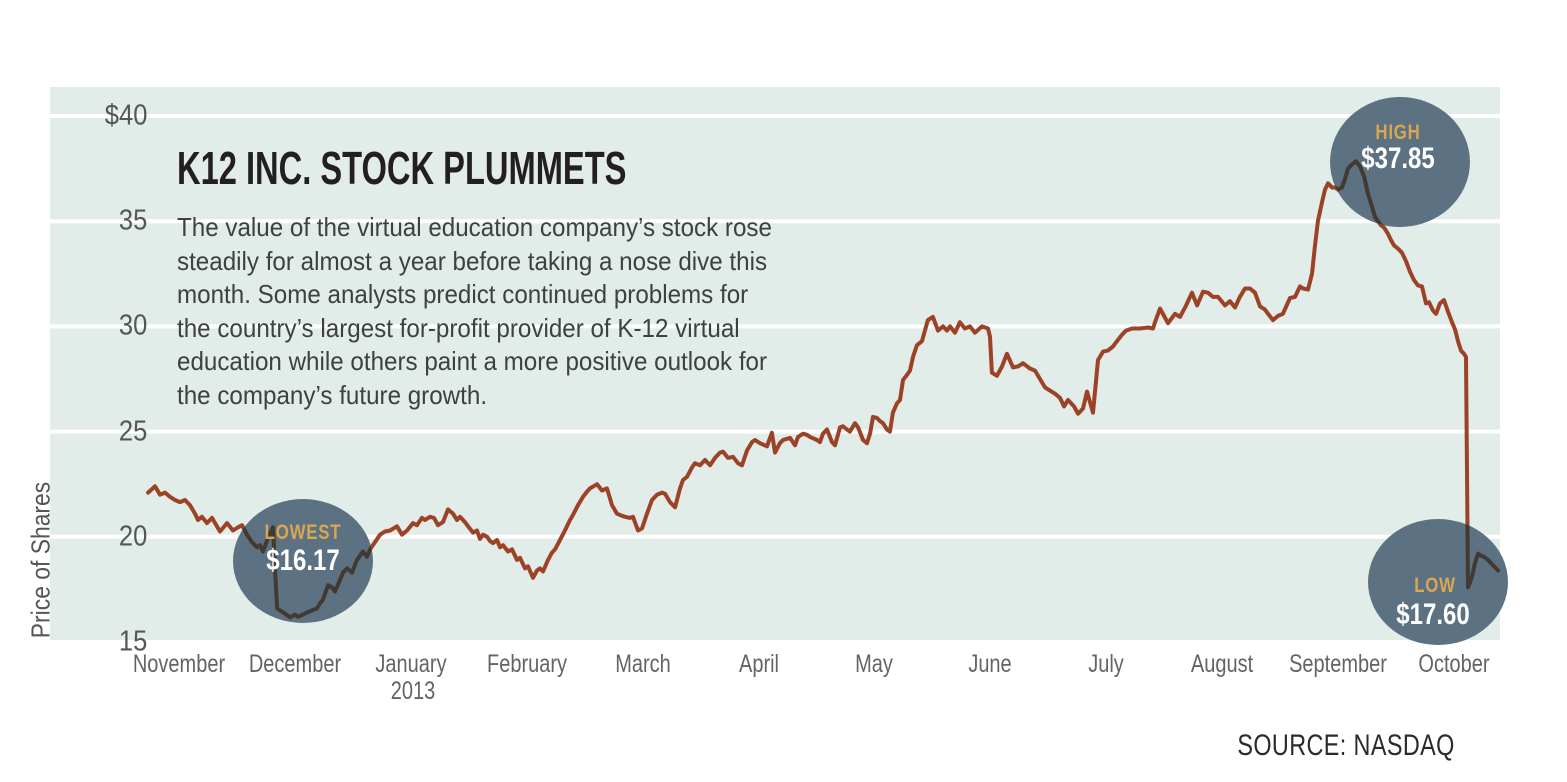 The image size is (1567, 782). Describe the element at coordinates (1398, 158) in the screenshot. I see `high-callout-value: $37.85` at that location.